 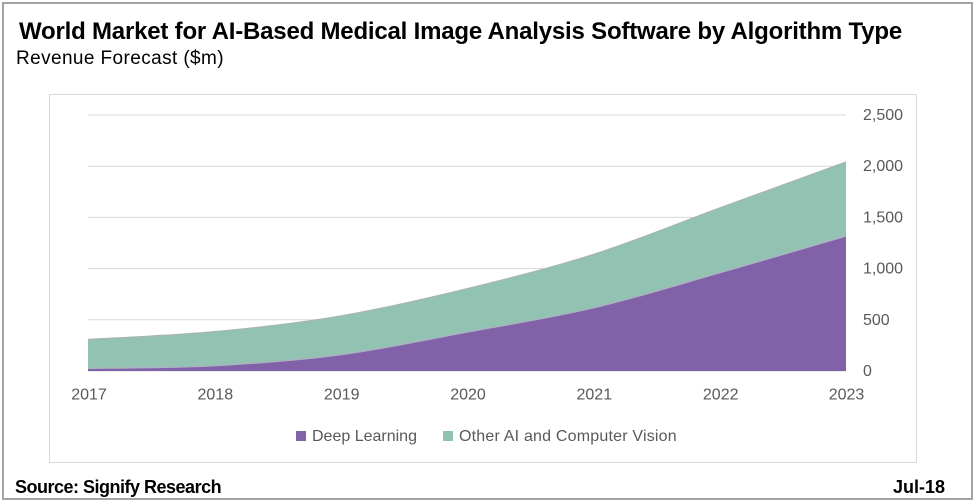 What do you see at coordinates (89, 395) in the screenshot?
I see `svg-text: 2017` at bounding box center [89, 395].